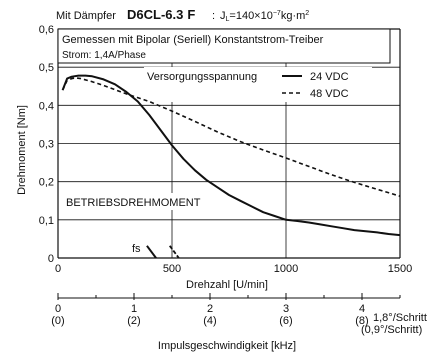 This screenshot has height=359, width=429. What do you see at coordinates (286, 309) in the screenshot?
I see `secondary-tick-label-full: 3` at bounding box center [286, 309].